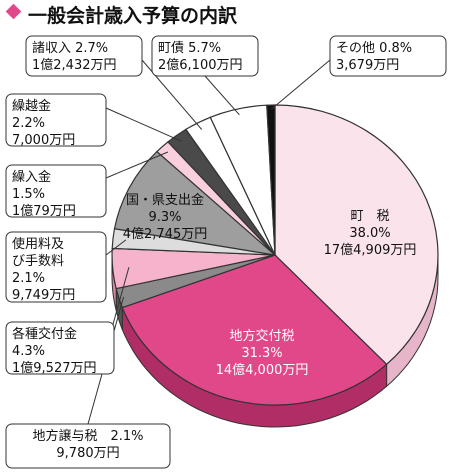 The image size is (450, 473). Describe the element at coordinates (133, 15) in the screenshot. I see `chart-title: 一般会計歳入予算の内訳` at that location.